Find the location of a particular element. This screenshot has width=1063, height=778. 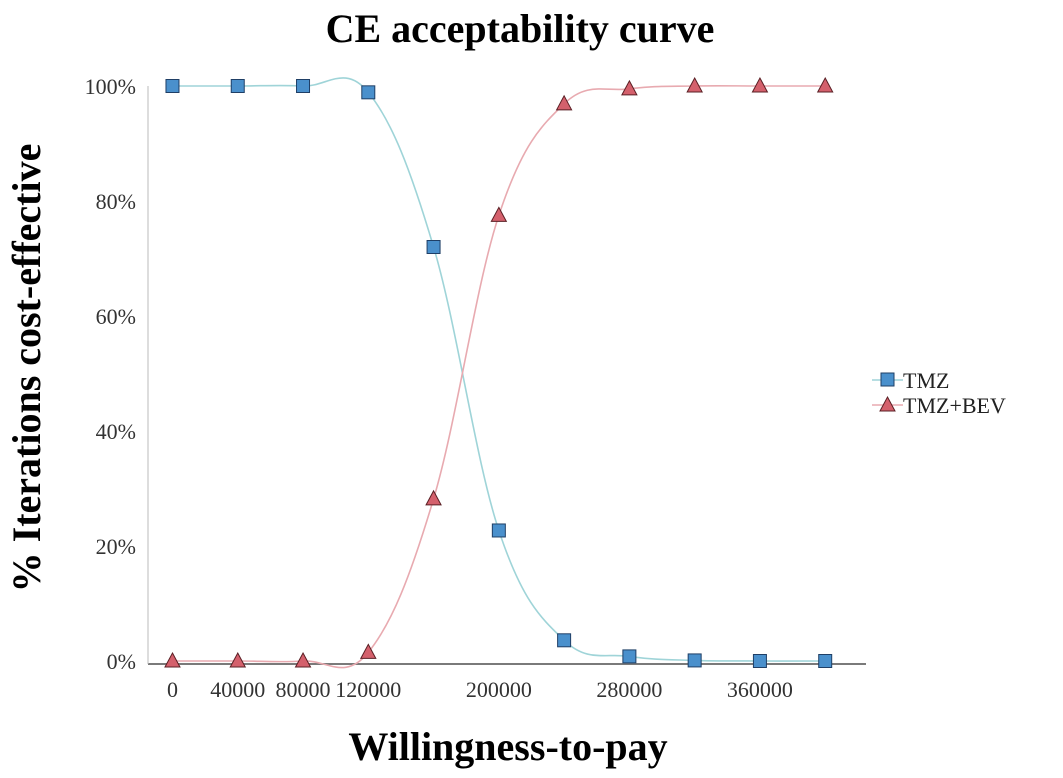

x-tick-label: 360000 is located at coordinates (760, 689).